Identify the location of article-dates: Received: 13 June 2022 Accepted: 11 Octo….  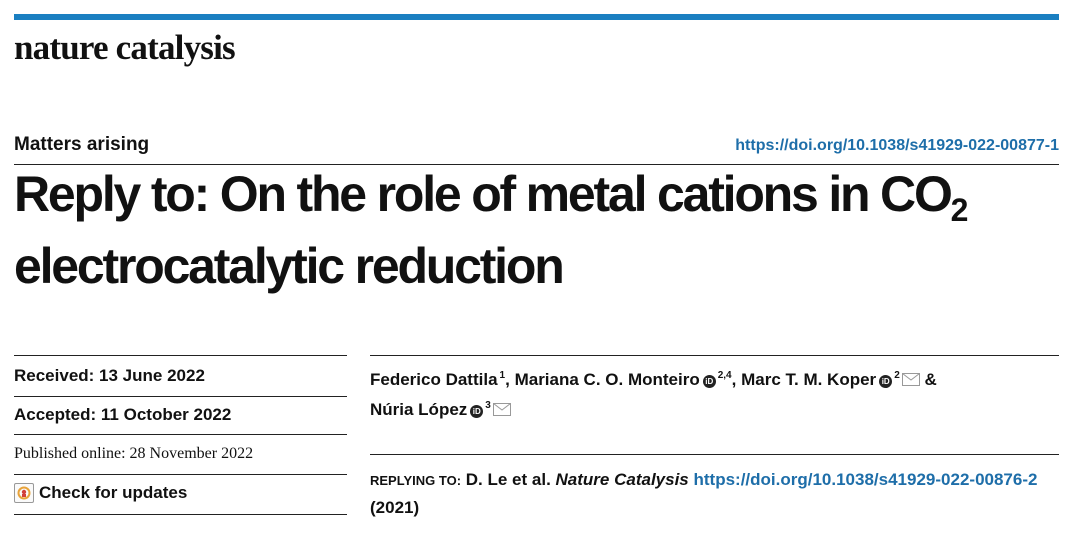
(180, 437).